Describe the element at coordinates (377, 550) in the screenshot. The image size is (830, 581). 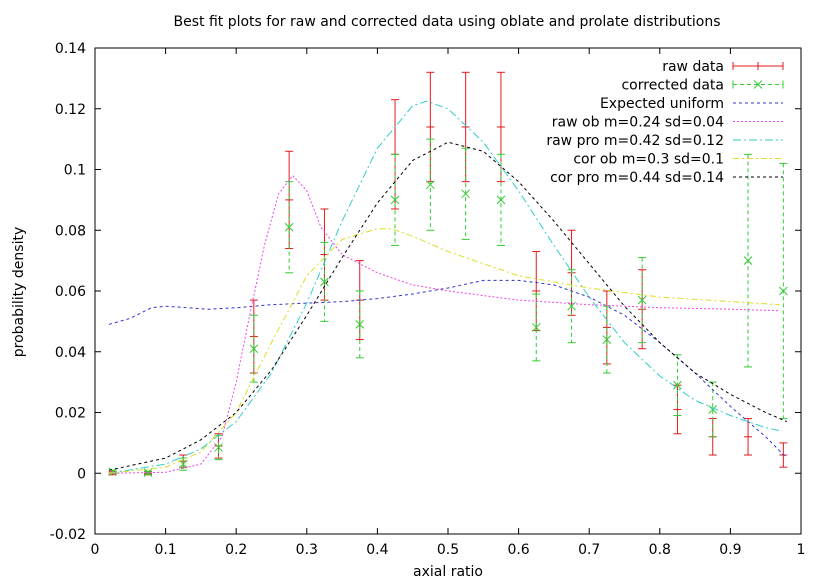
I see `x-tick-label: 0.4` at that location.